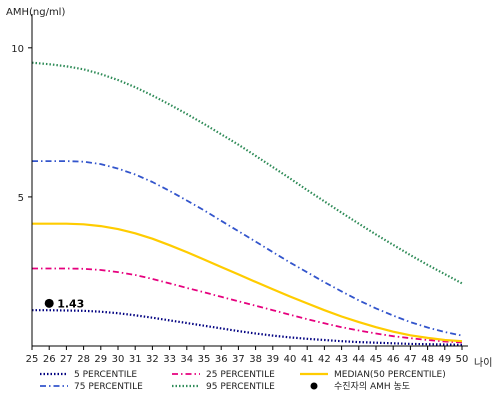  Describe the element at coordinates (152, 359) in the screenshot. I see `x-tick-label-7: 32` at that location.